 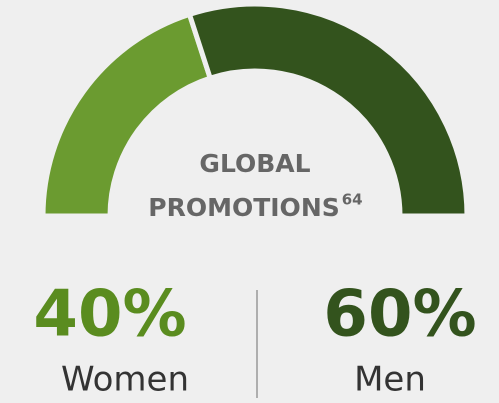 What do you see at coordinates (352, 200) in the screenshot?
I see `title-footnote: 64` at bounding box center [352, 200].